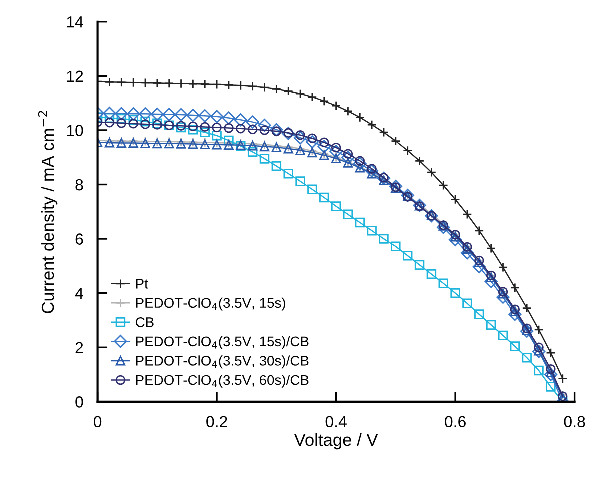 Image resolution: width=600 pixels, height=486 pixels. I want to click on legend-label: Pt, so click(142, 284).